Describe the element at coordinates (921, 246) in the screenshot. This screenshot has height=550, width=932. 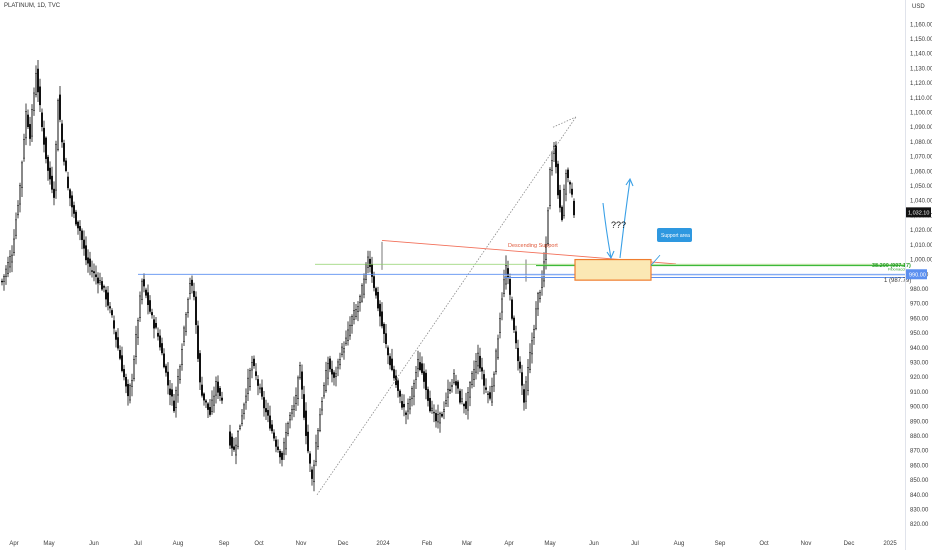
I see `price-tick-label: 1,010.00` at that location.